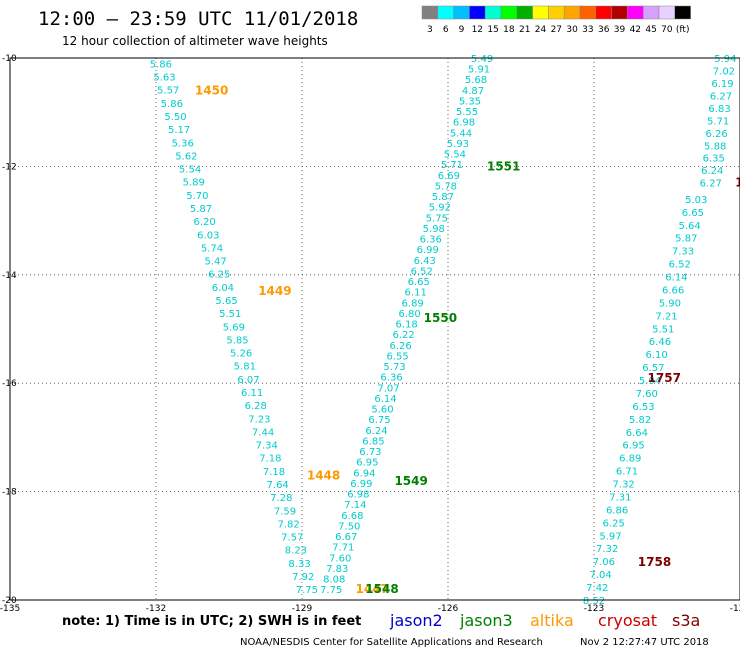 This screenshot has width=740, height=650. What do you see at coordinates (524, 30) in the screenshot?
I see `color-scale-label: 21` at bounding box center [524, 30].